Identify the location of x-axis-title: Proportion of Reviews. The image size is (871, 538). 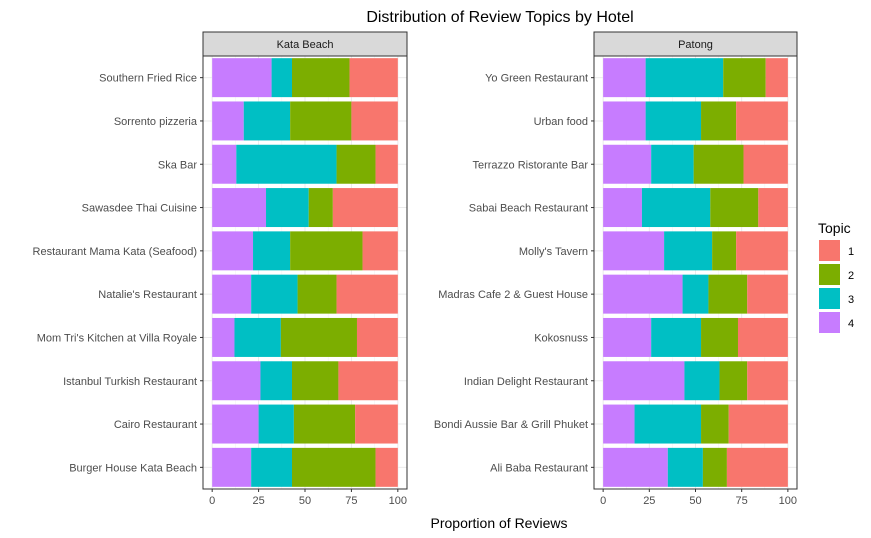
(499, 523).